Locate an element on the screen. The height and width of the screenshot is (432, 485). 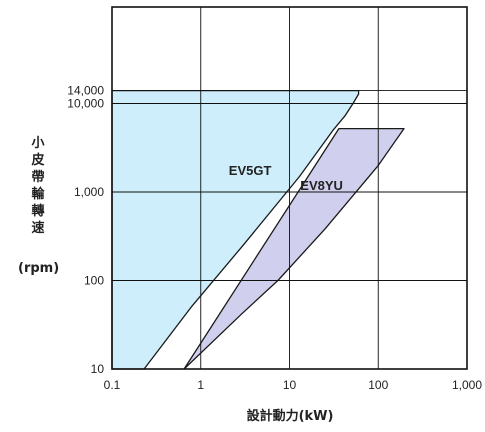
y-axis-label-char: 轉 is located at coordinates (37, 211).